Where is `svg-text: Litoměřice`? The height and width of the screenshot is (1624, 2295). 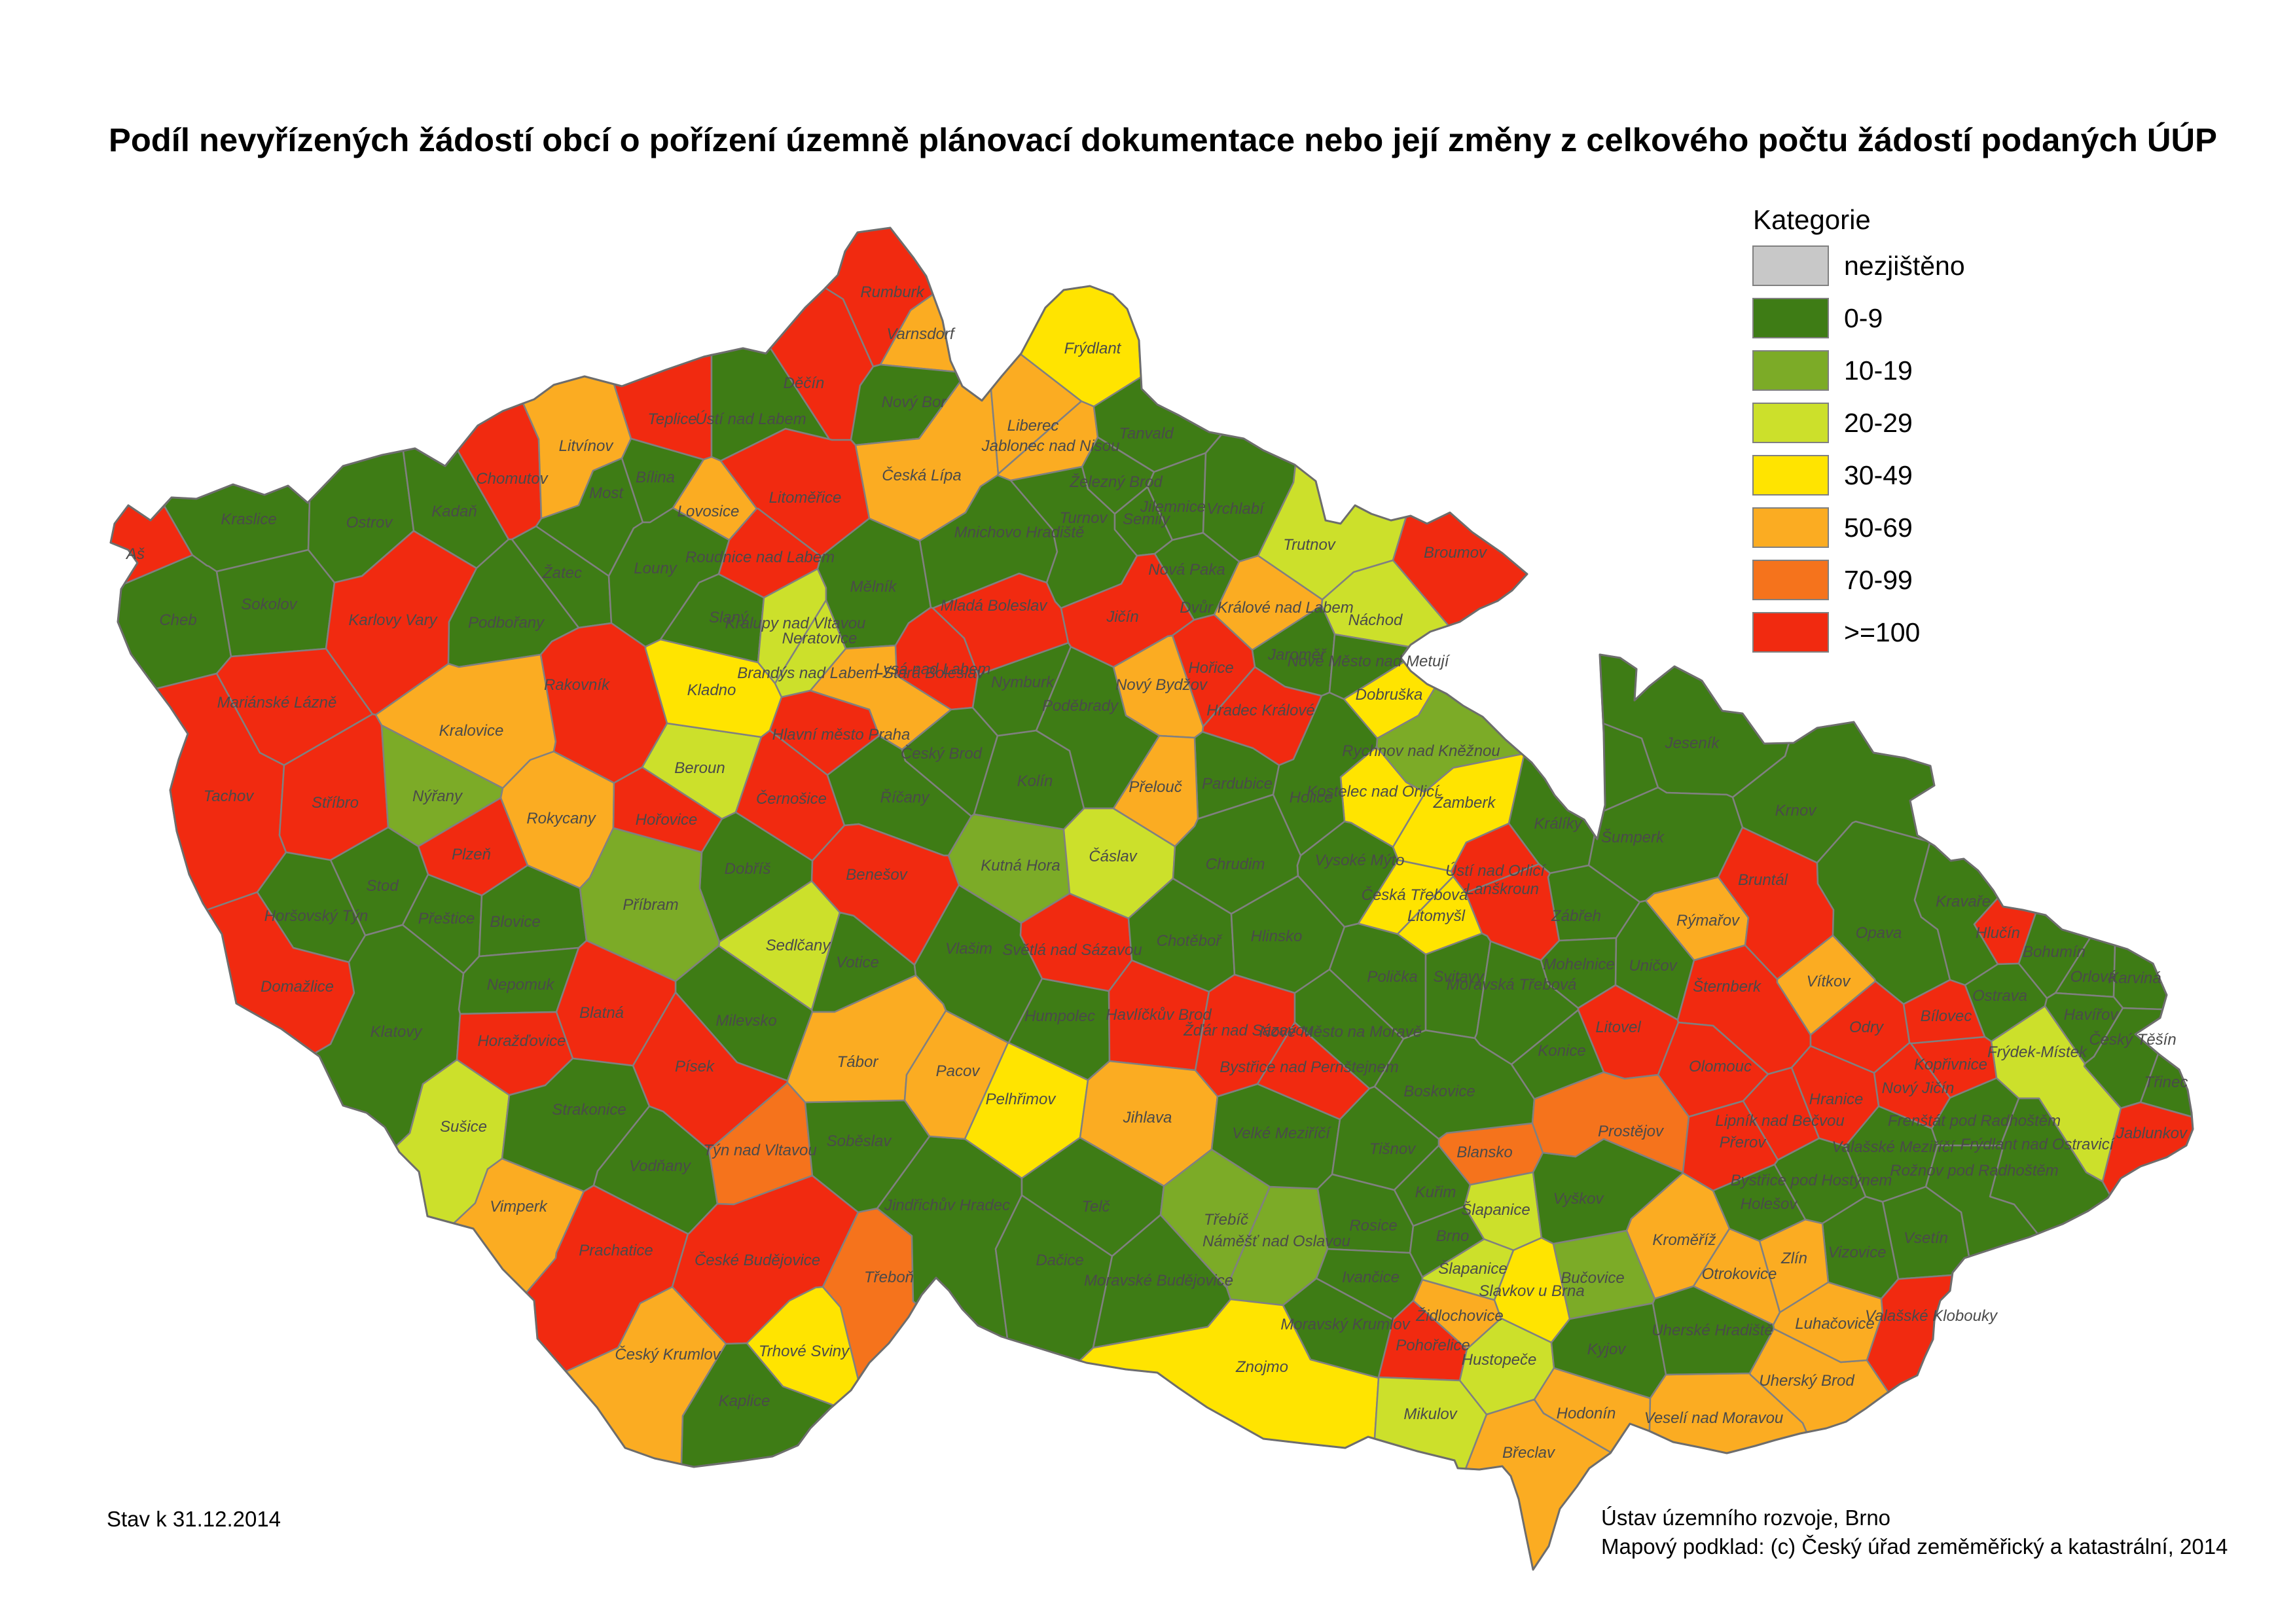
svg-text: Litoměřice is located at coordinates (805, 498).